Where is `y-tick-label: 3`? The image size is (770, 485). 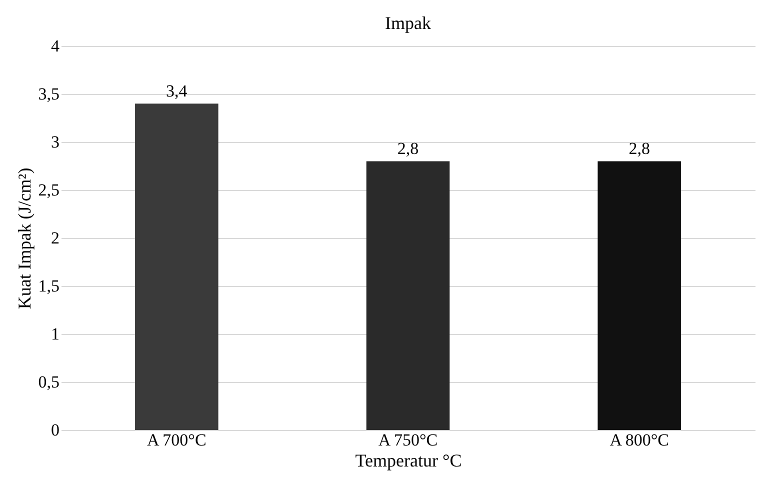 y-tick-label: 3 is located at coordinates (55, 142).